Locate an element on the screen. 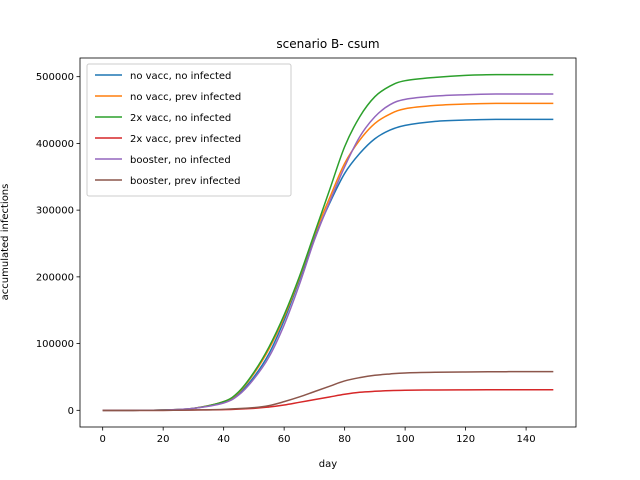 Image resolution: width=640 pixels, height=480 pixels. legend-label: booster, prev infected is located at coordinates (185, 181).